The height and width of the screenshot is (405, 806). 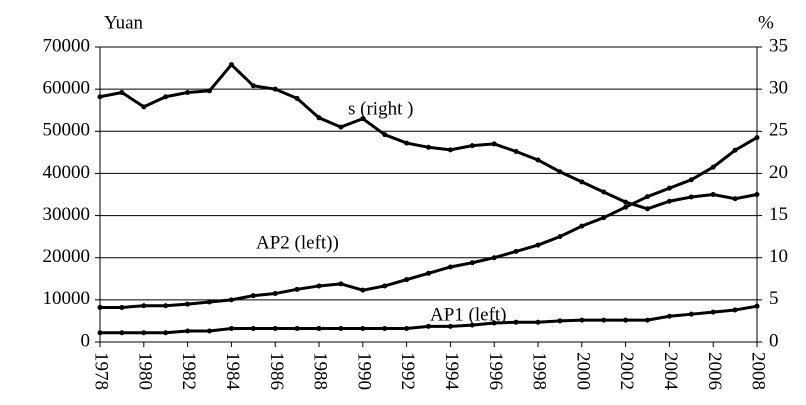 I want to click on y2-tick-label: 0, so click(x=774, y=340).